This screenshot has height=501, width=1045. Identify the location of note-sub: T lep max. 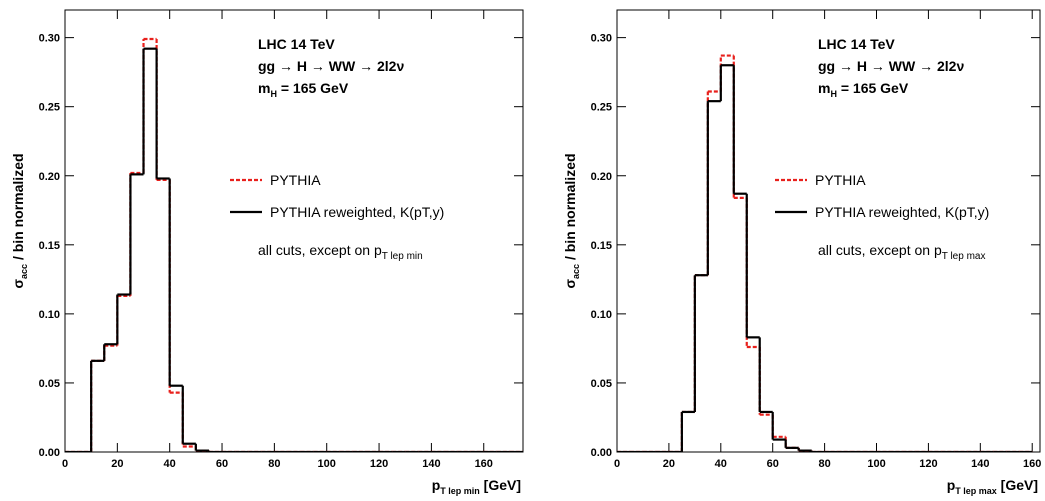
(964, 256).